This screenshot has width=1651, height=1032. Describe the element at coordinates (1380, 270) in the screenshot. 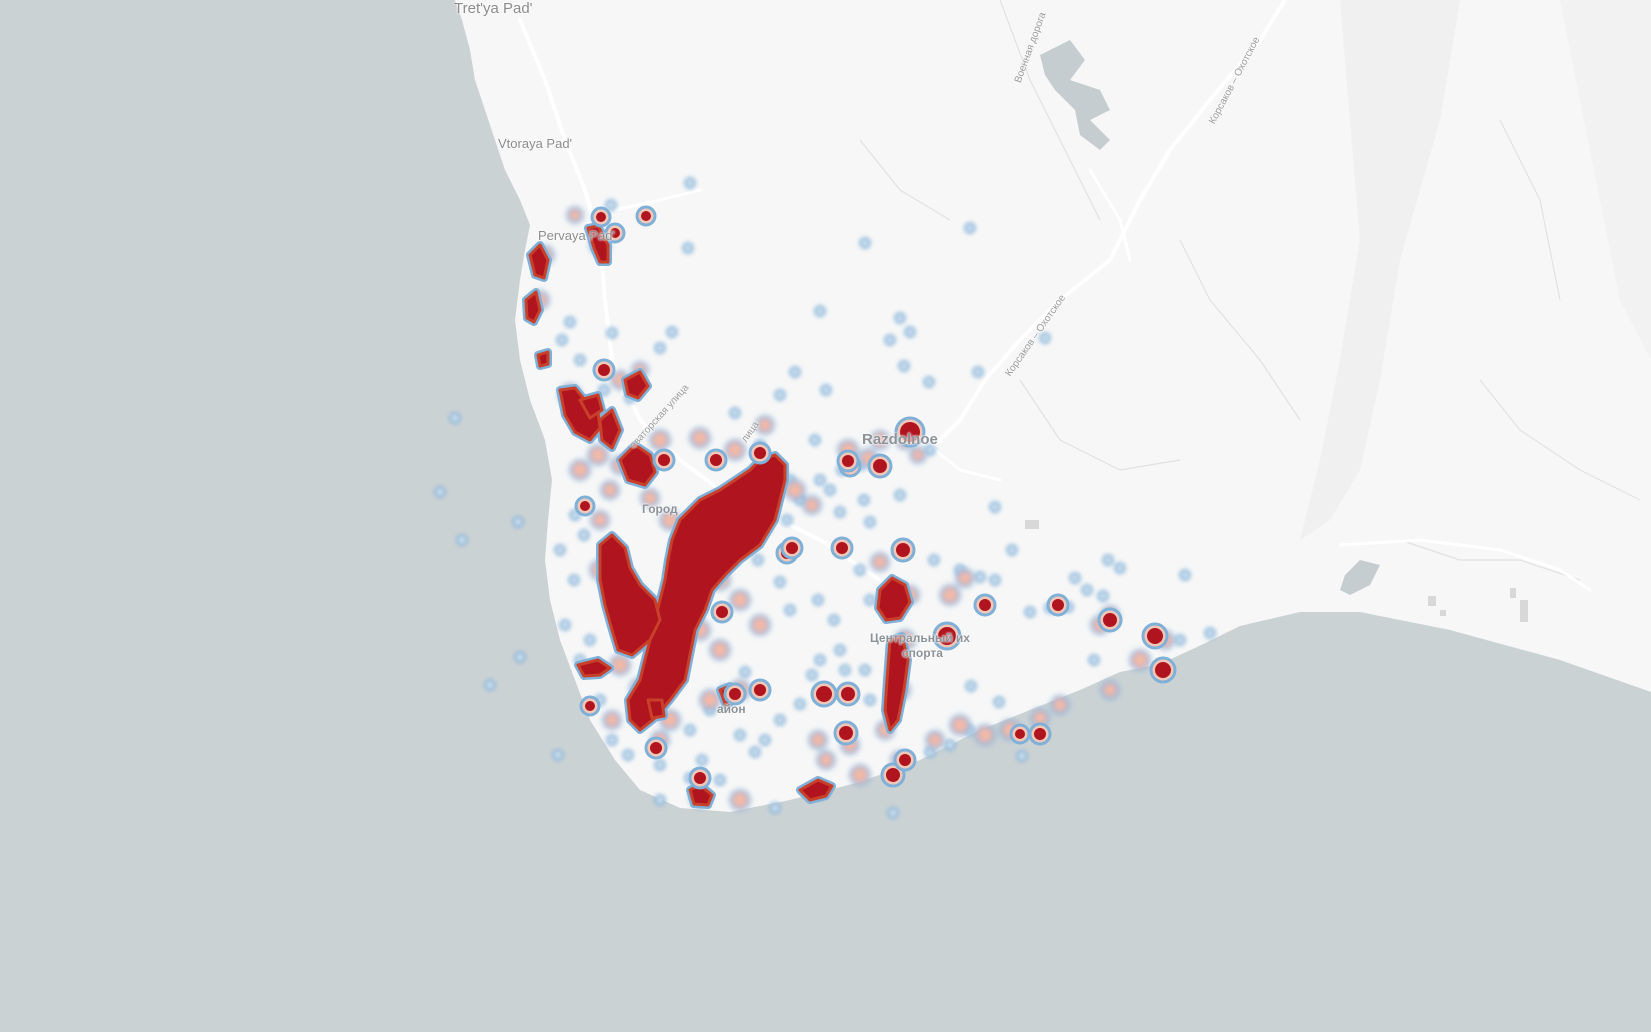

I see `terrain-shading` at that location.